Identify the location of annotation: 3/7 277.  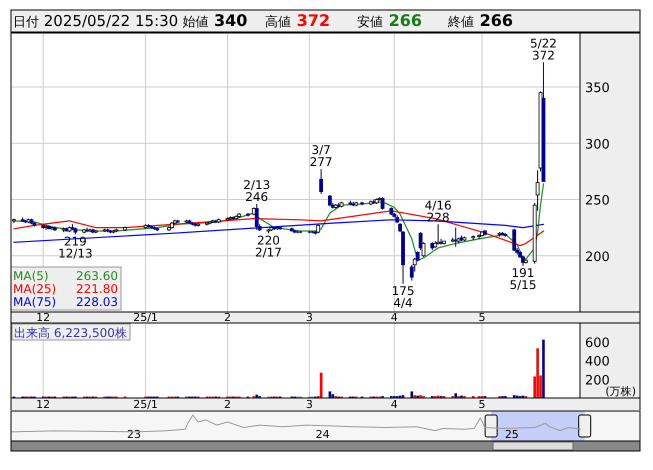
(321, 156).